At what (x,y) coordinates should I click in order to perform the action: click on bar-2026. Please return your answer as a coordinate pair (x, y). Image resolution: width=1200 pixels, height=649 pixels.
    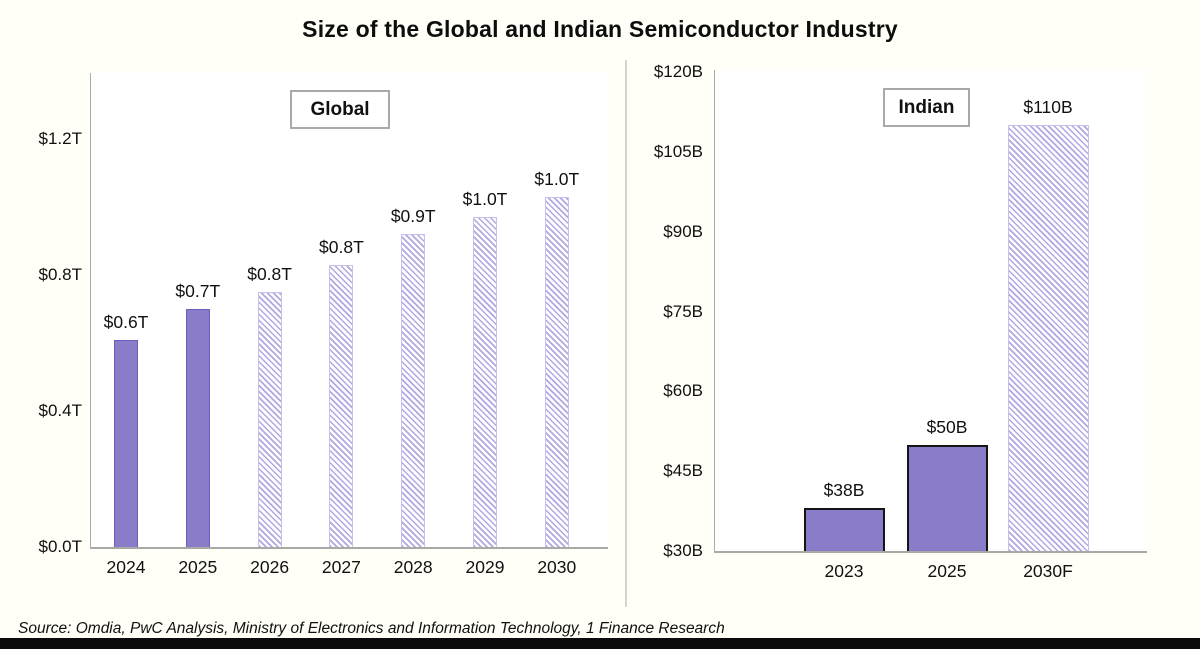
    Looking at the image, I should click on (269, 419).